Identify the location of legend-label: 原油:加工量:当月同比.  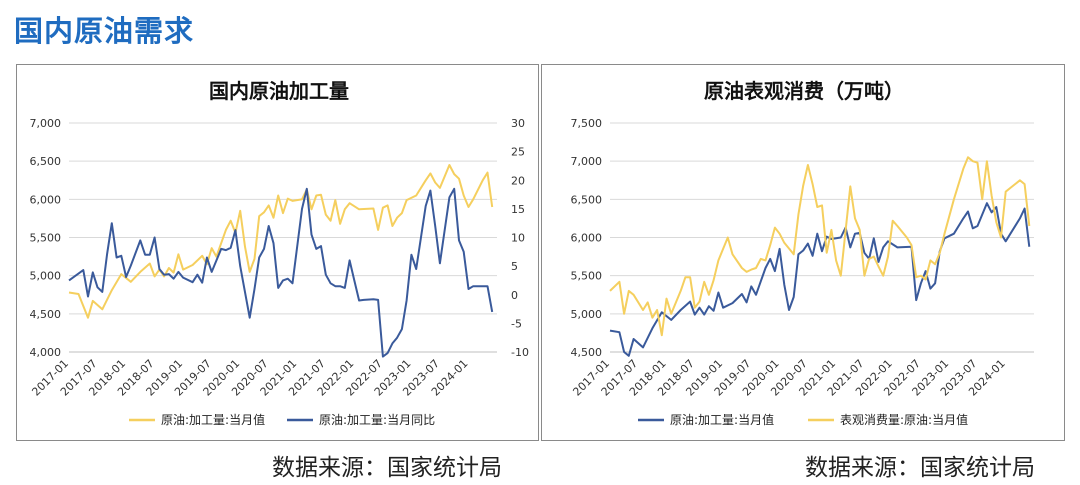
(377, 420).